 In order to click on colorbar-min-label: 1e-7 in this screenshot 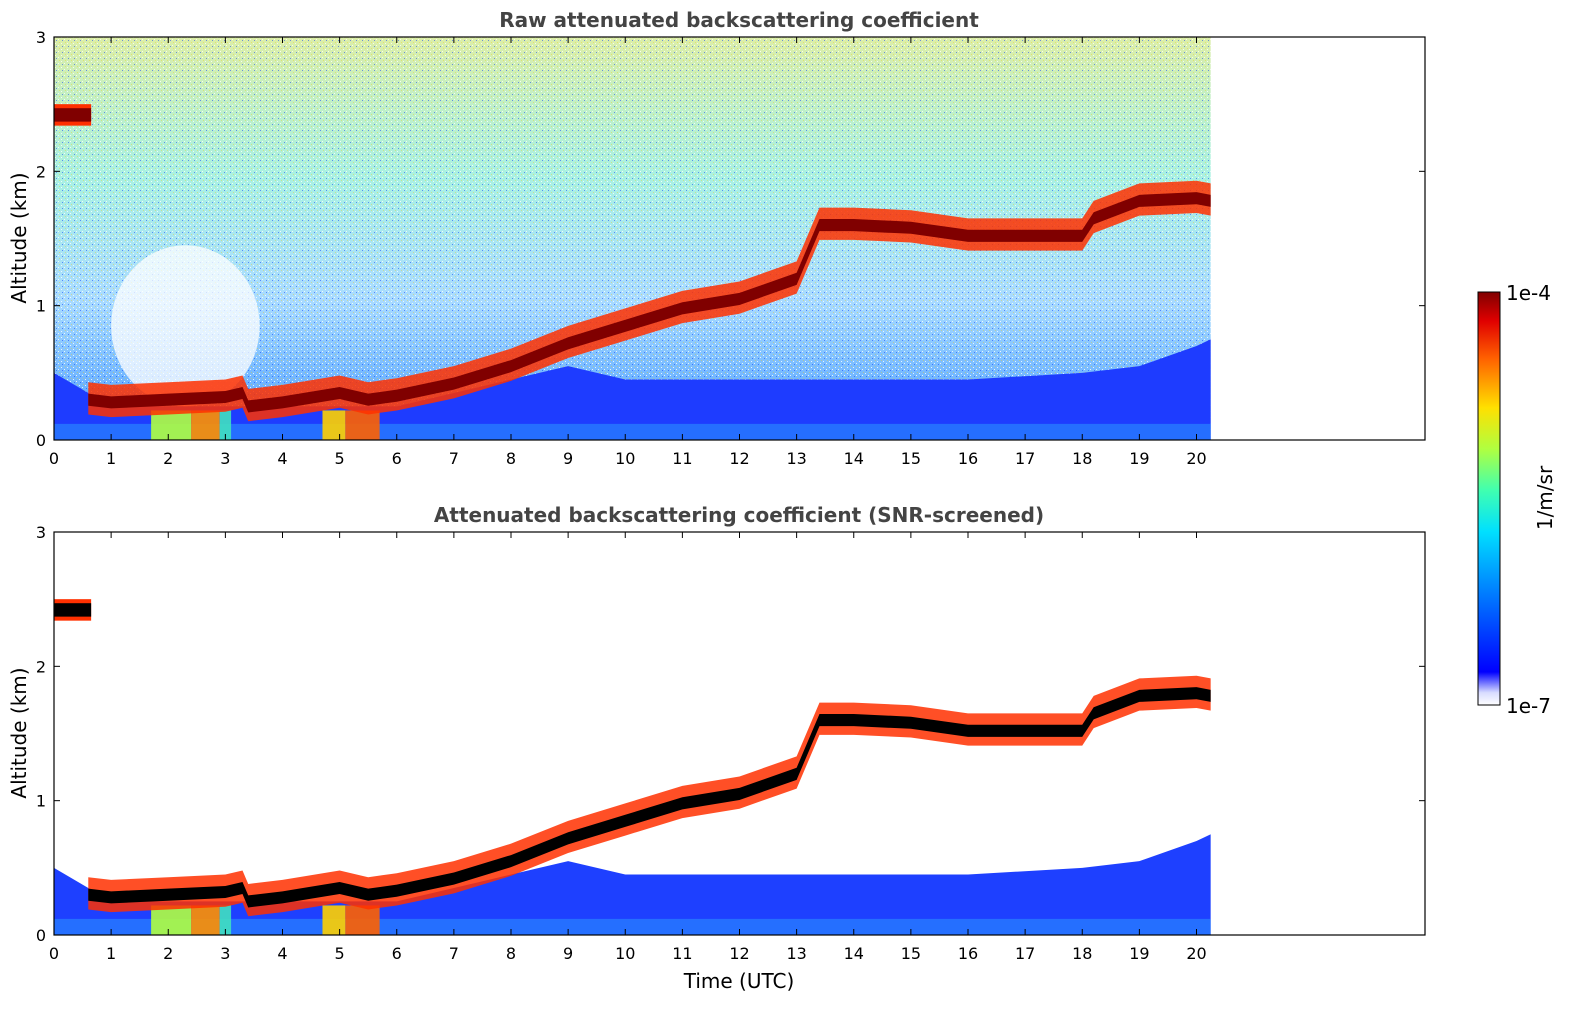, I will do `click(1528, 706)`.